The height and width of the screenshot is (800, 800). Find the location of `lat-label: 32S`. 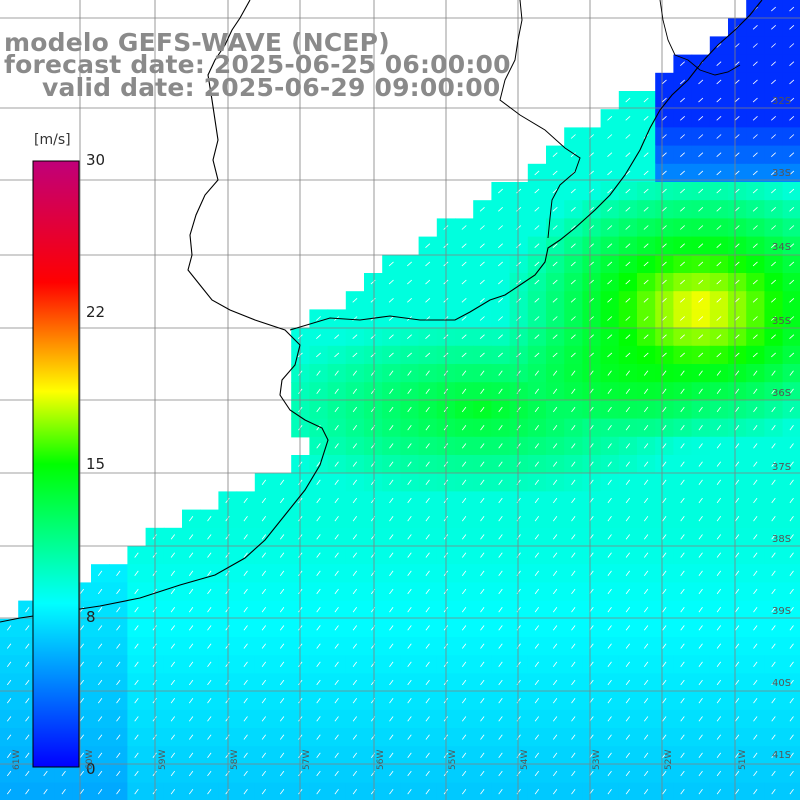

lat-label: 32S is located at coordinates (782, 101).